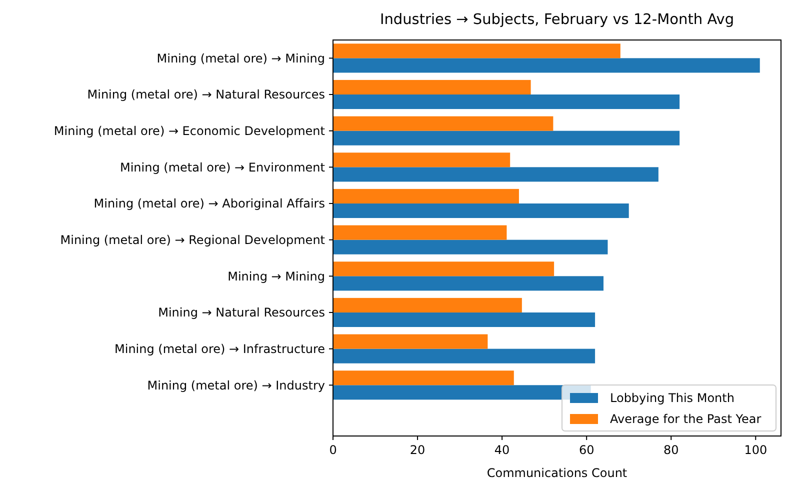  Describe the element at coordinates (686, 419) in the screenshot. I see `legend-label: Average for the Past Year` at that location.